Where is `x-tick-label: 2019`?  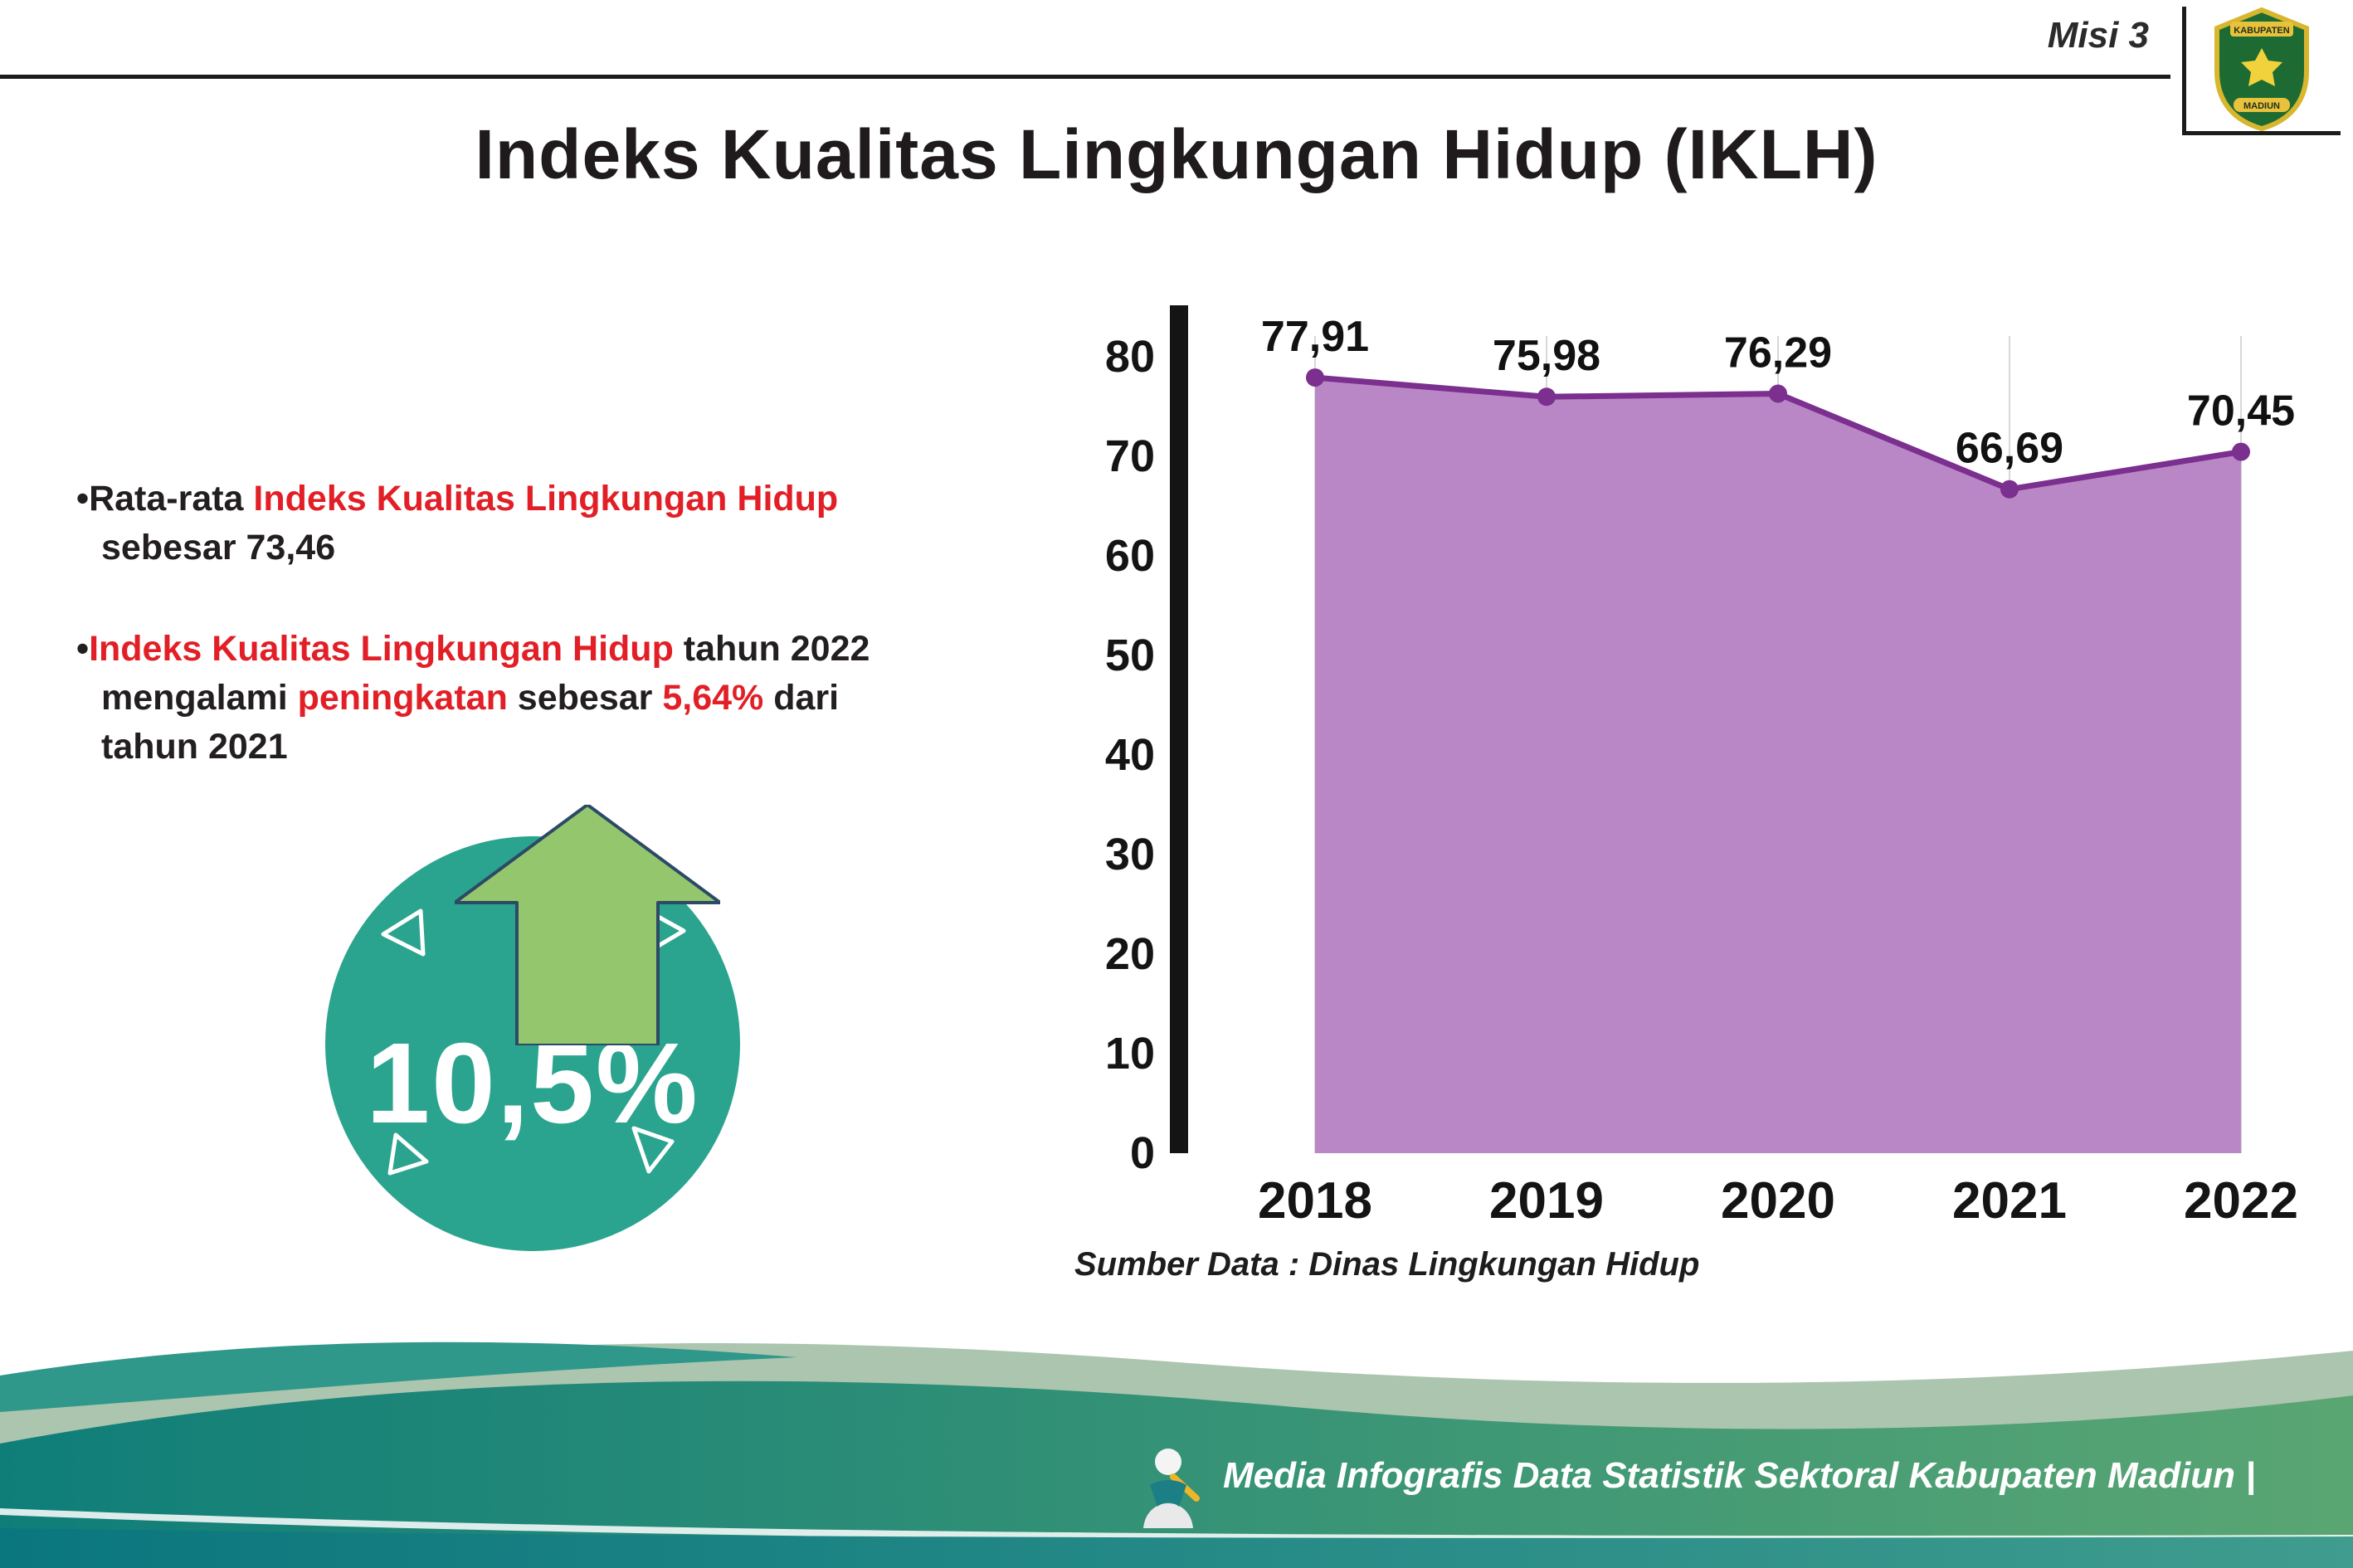
x-tick-label: 2019 is located at coordinates (1546, 1201).